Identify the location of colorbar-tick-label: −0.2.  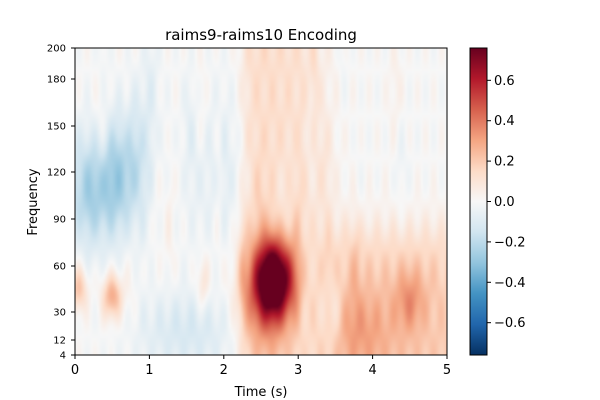
(510, 242).